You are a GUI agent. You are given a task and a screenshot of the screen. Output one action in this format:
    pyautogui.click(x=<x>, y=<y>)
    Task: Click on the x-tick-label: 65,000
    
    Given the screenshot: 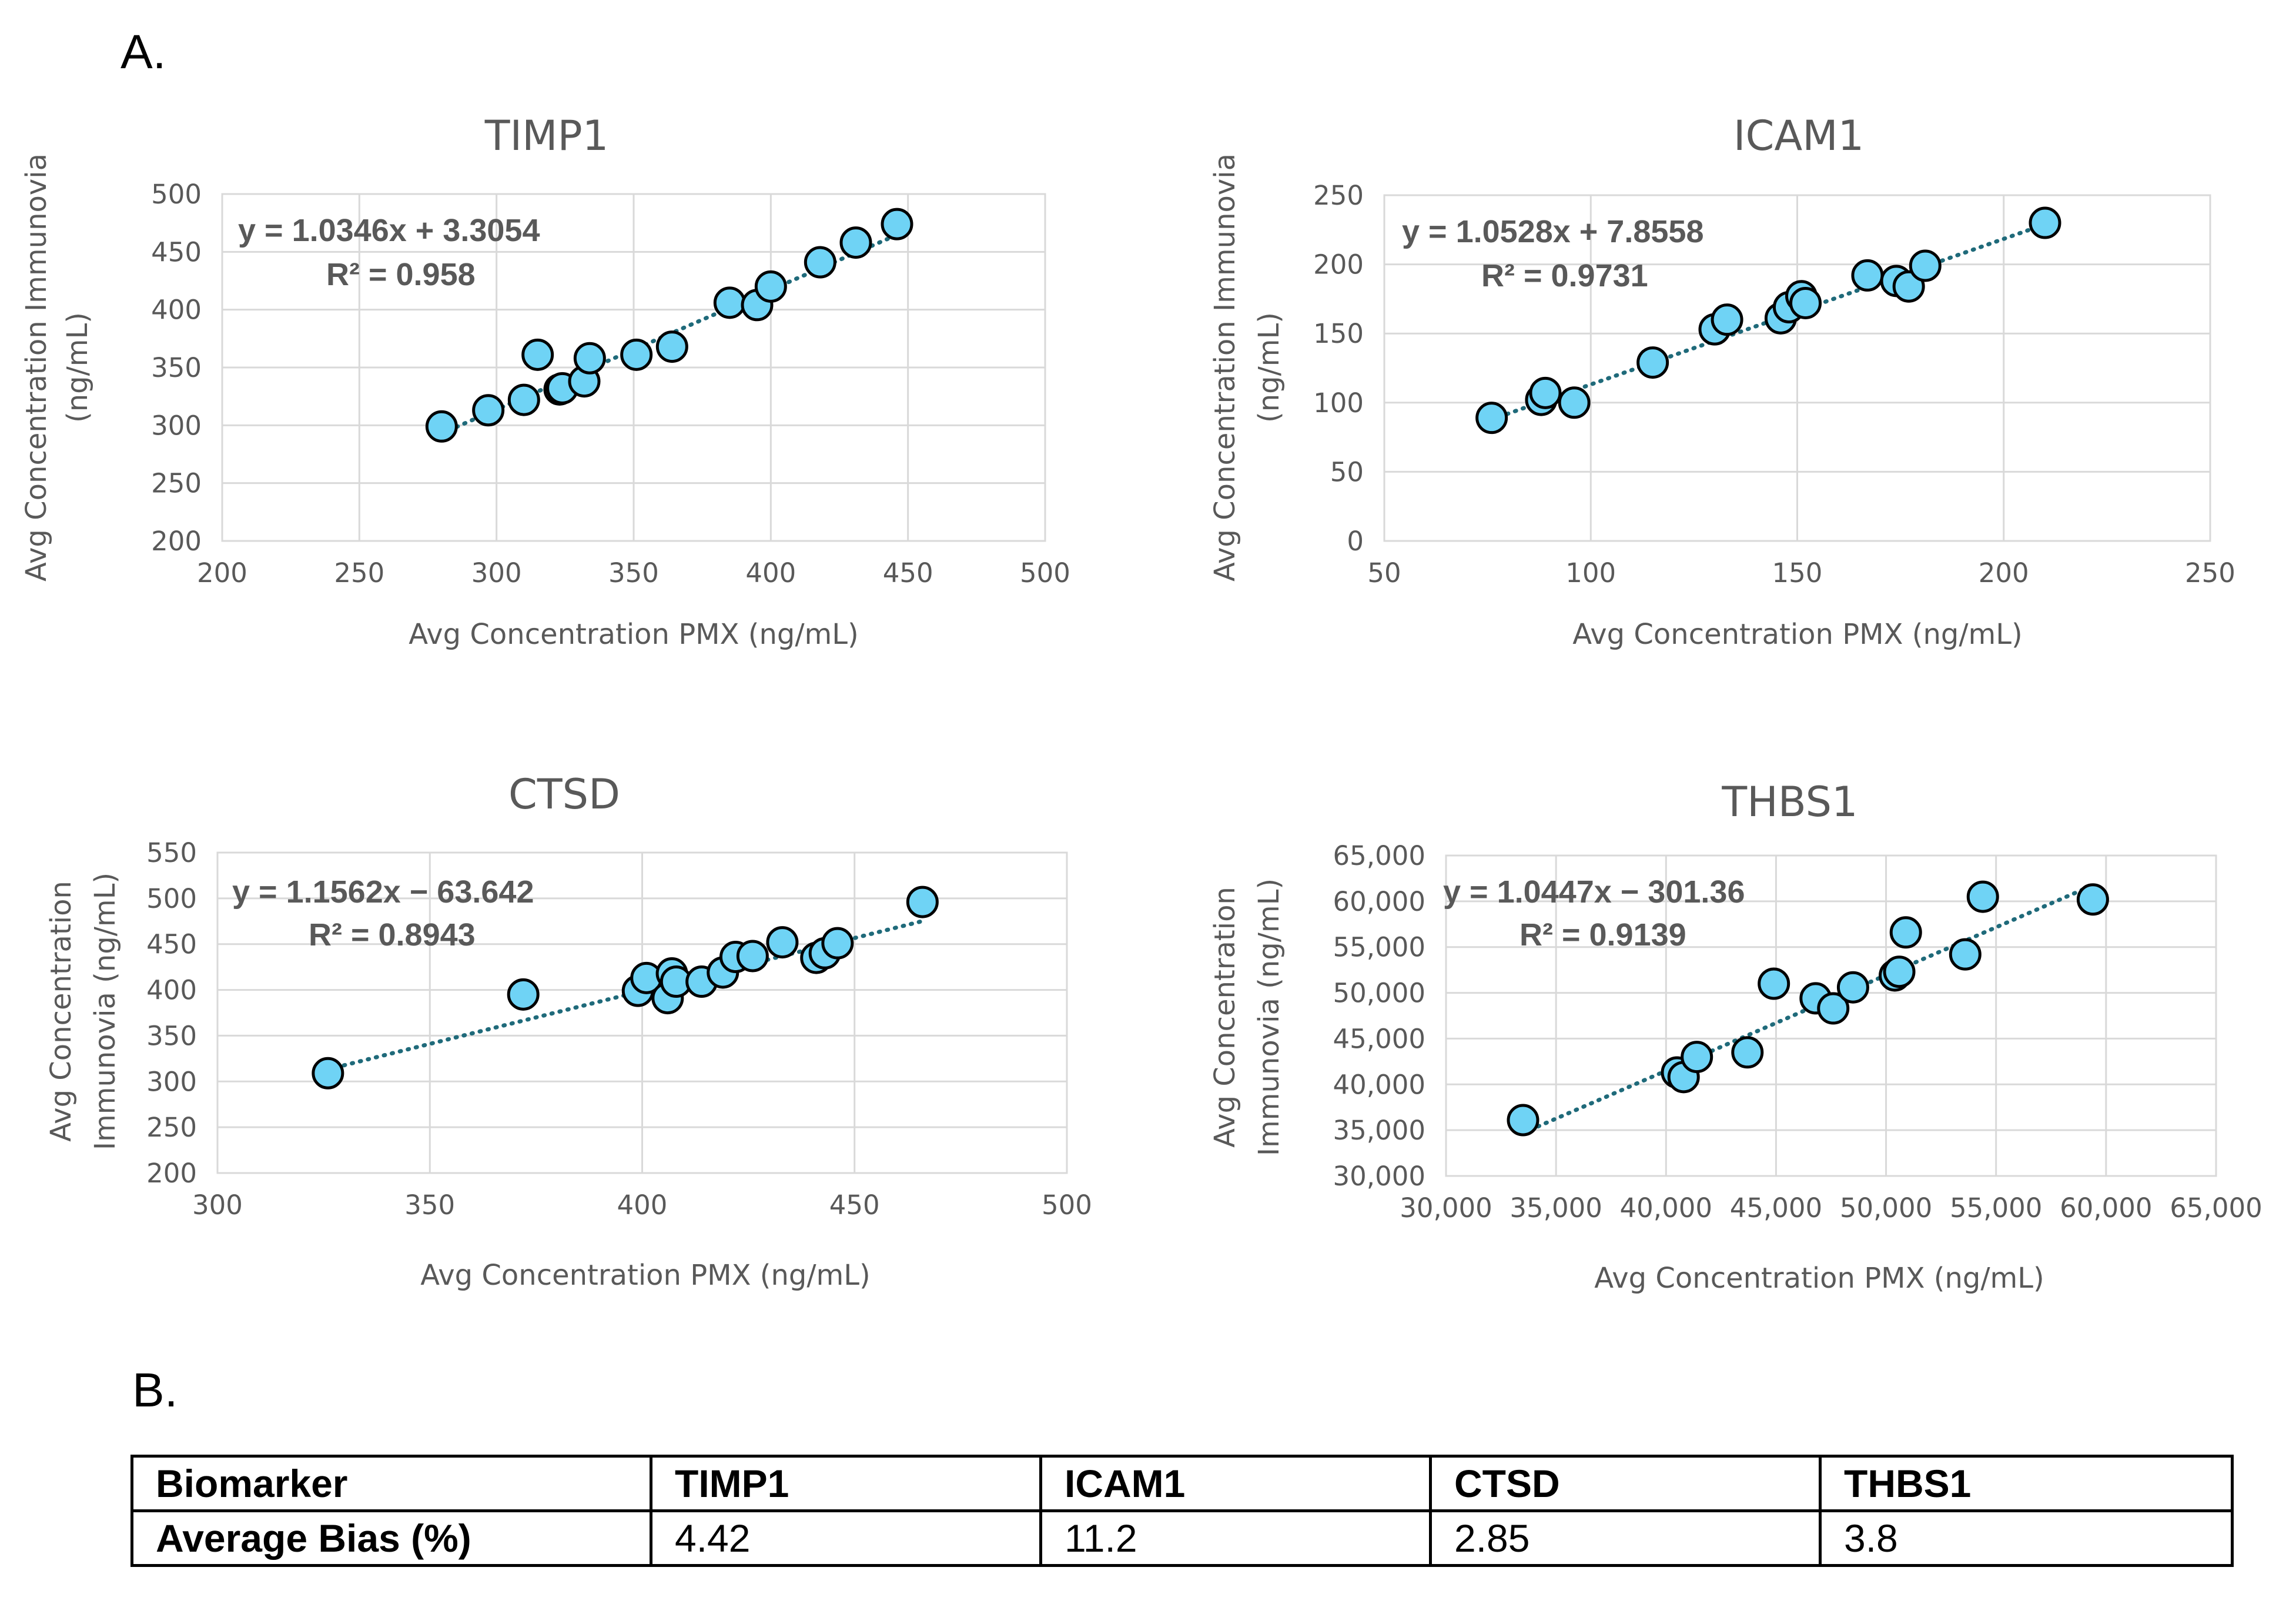 What is the action you would take?
    pyautogui.click(x=2216, y=1208)
    